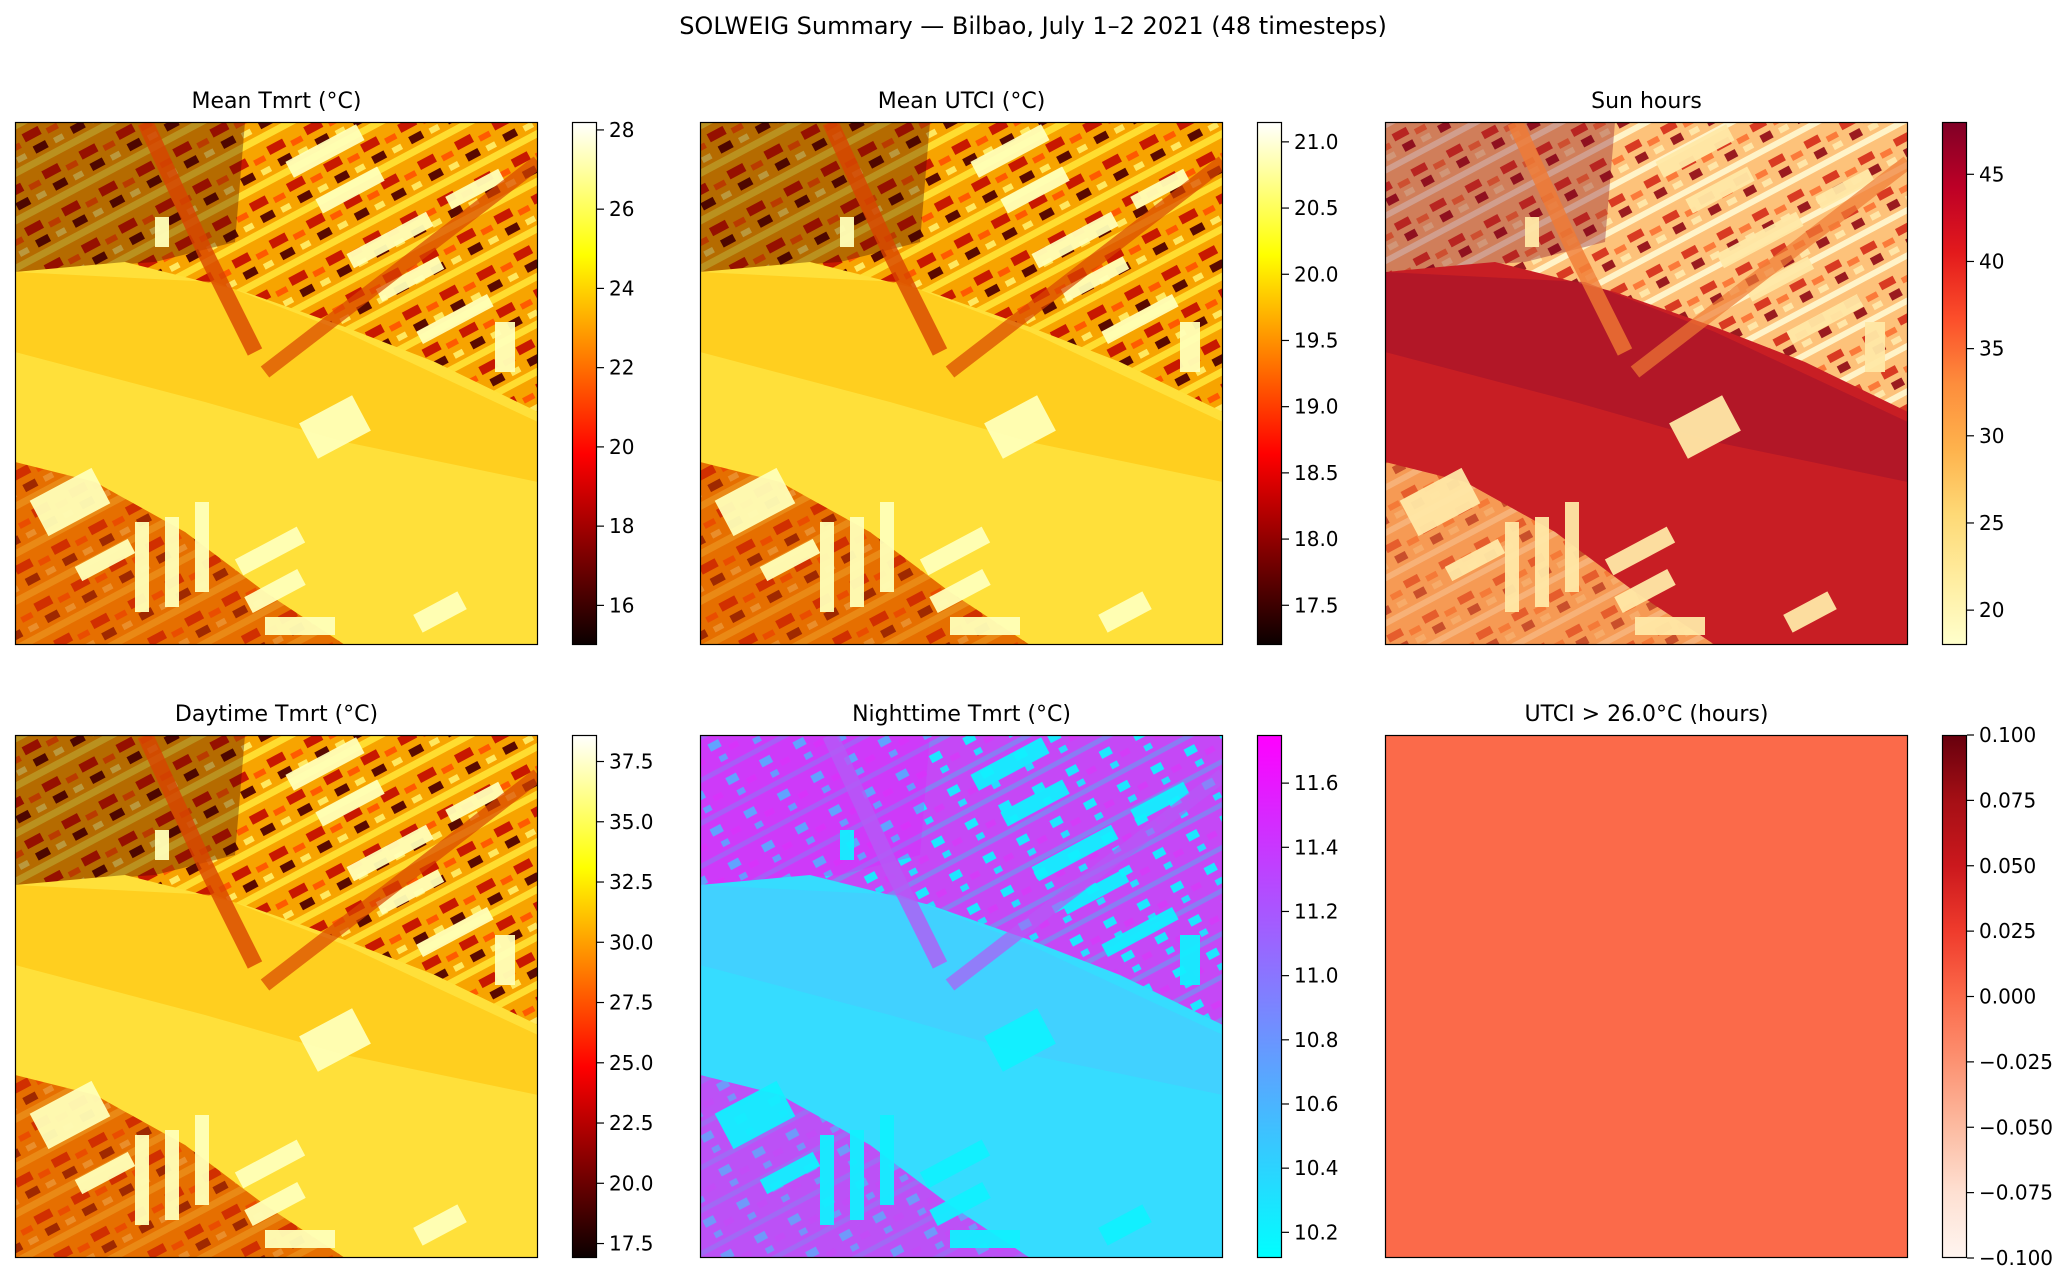 This screenshot has height=1278, width=2066. I want to click on colorbar-tick-label: 35.0, so click(631, 822).